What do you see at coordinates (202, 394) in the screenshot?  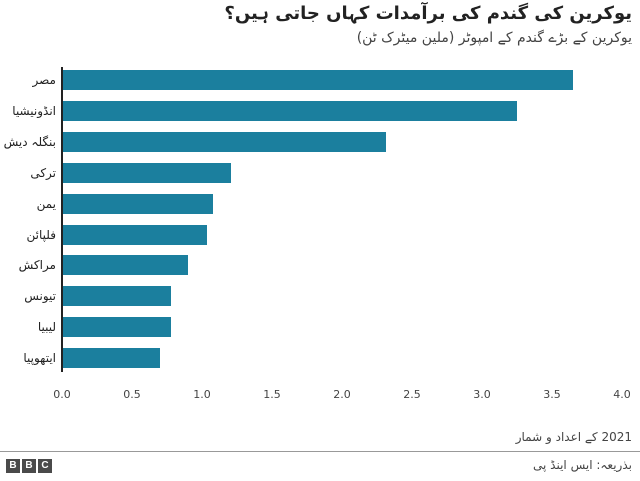 I see `x-tick-label: 1.0` at bounding box center [202, 394].